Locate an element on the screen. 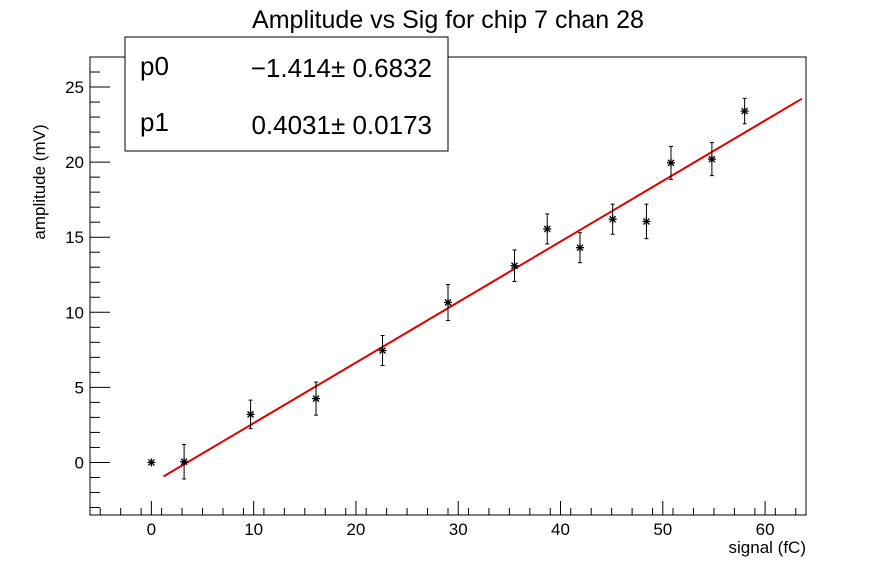 This screenshot has width=896, height=572. stats-box-border is located at coordinates (286, 94).